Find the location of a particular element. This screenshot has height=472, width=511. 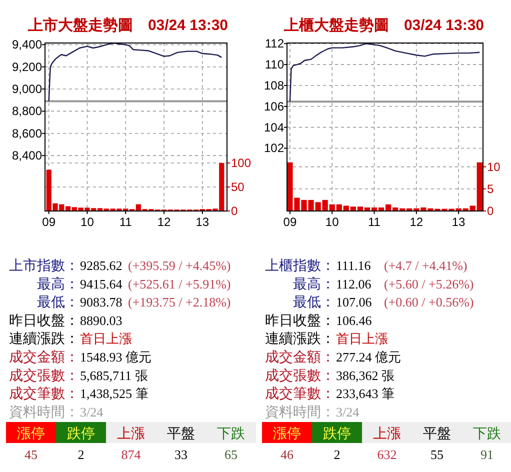

text: 46 is located at coordinates (287, 454).